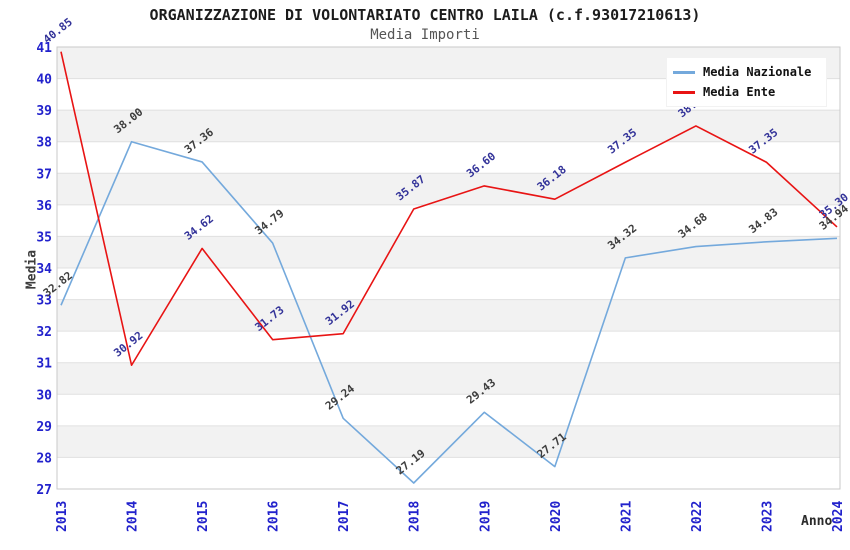 The image size is (850, 550). Describe the element at coordinates (697, 516) in the screenshot. I see `x-tick-label: 2022` at that location.